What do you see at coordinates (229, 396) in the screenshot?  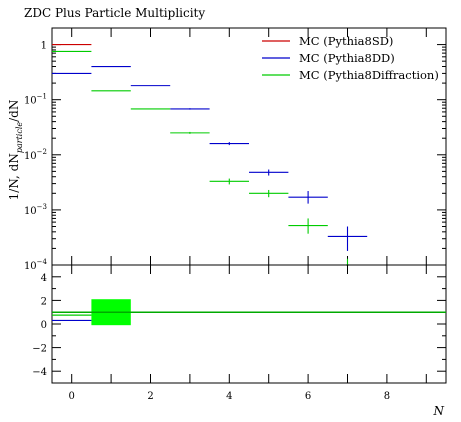 I see `x-tick-label: 4` at bounding box center [229, 396].